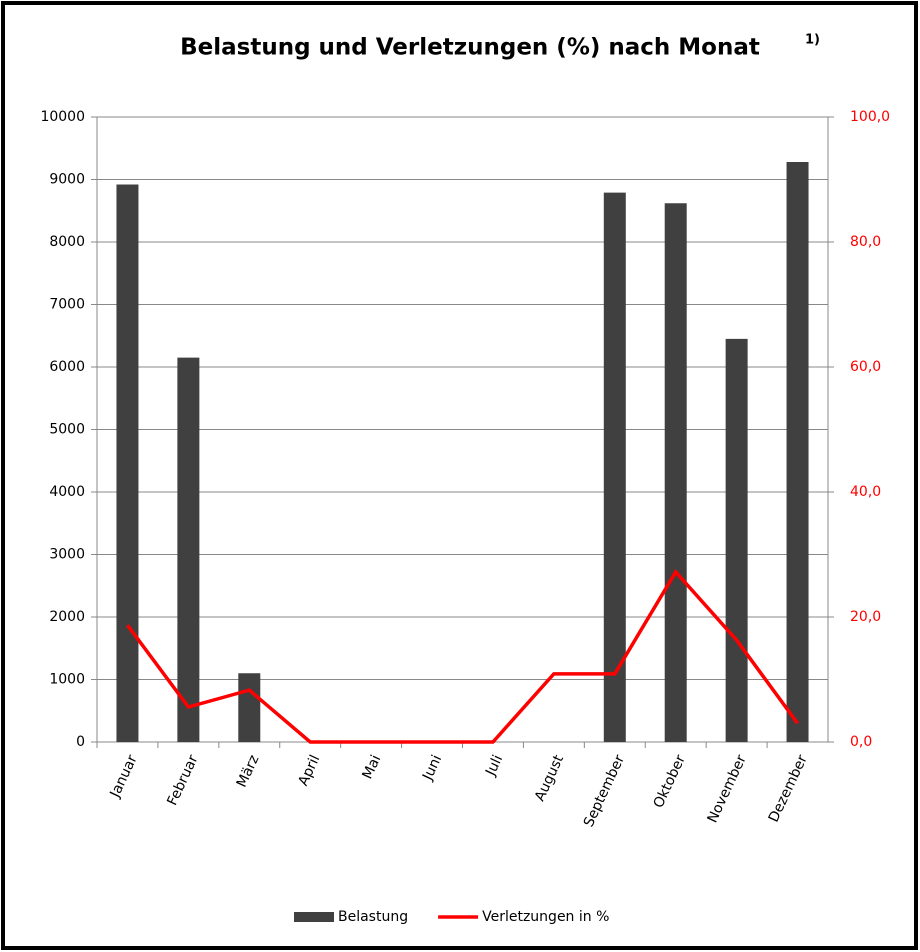  What do you see at coordinates (545, 917) in the screenshot?
I see `legend-label: Verletzungen in %` at bounding box center [545, 917].